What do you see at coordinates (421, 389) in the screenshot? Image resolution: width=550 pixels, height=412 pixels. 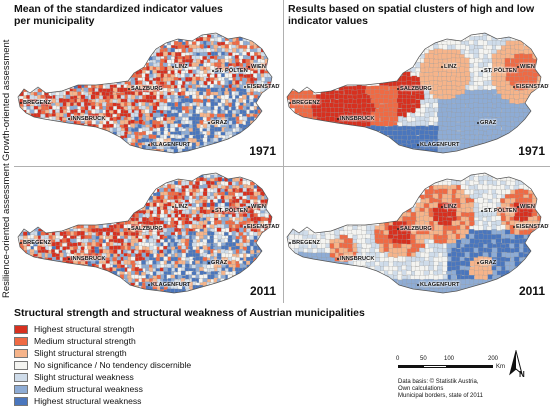 I see `source-line2: Own calculations` at bounding box center [421, 389].